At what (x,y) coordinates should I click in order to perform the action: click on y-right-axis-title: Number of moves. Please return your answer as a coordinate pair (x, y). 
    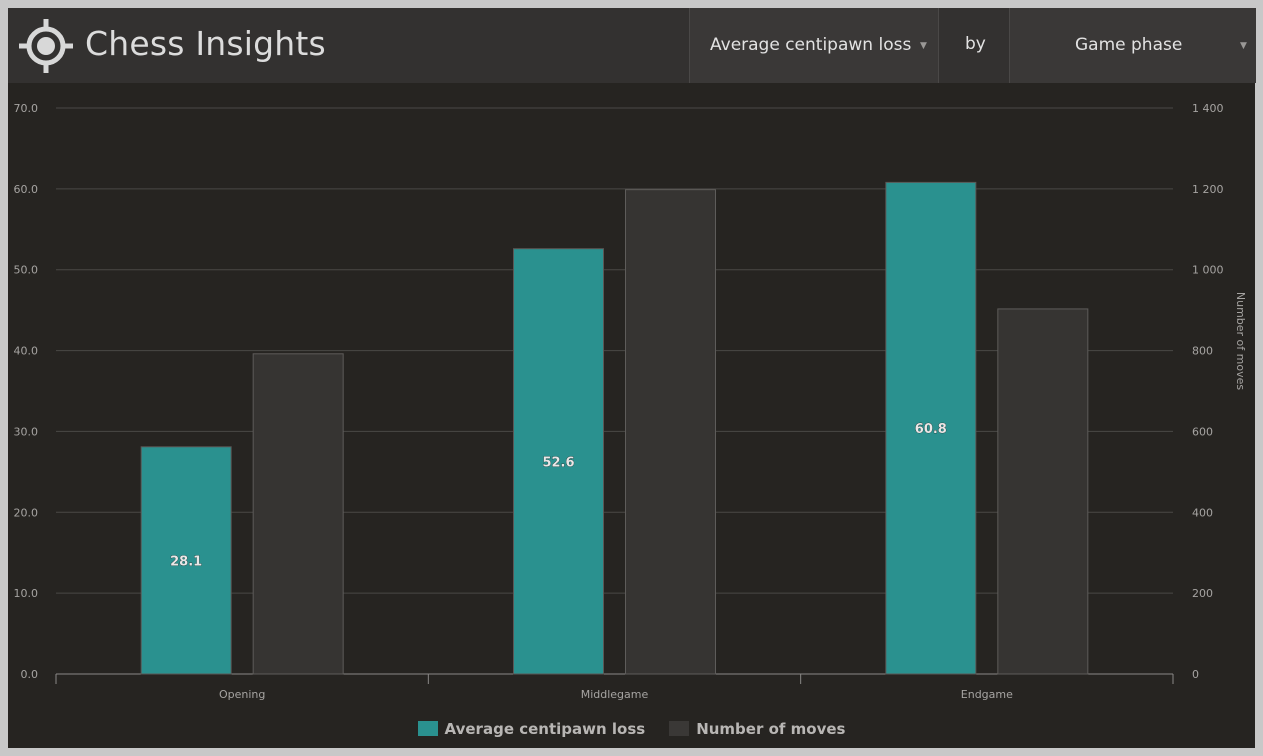
    Looking at the image, I should click on (1240, 341).